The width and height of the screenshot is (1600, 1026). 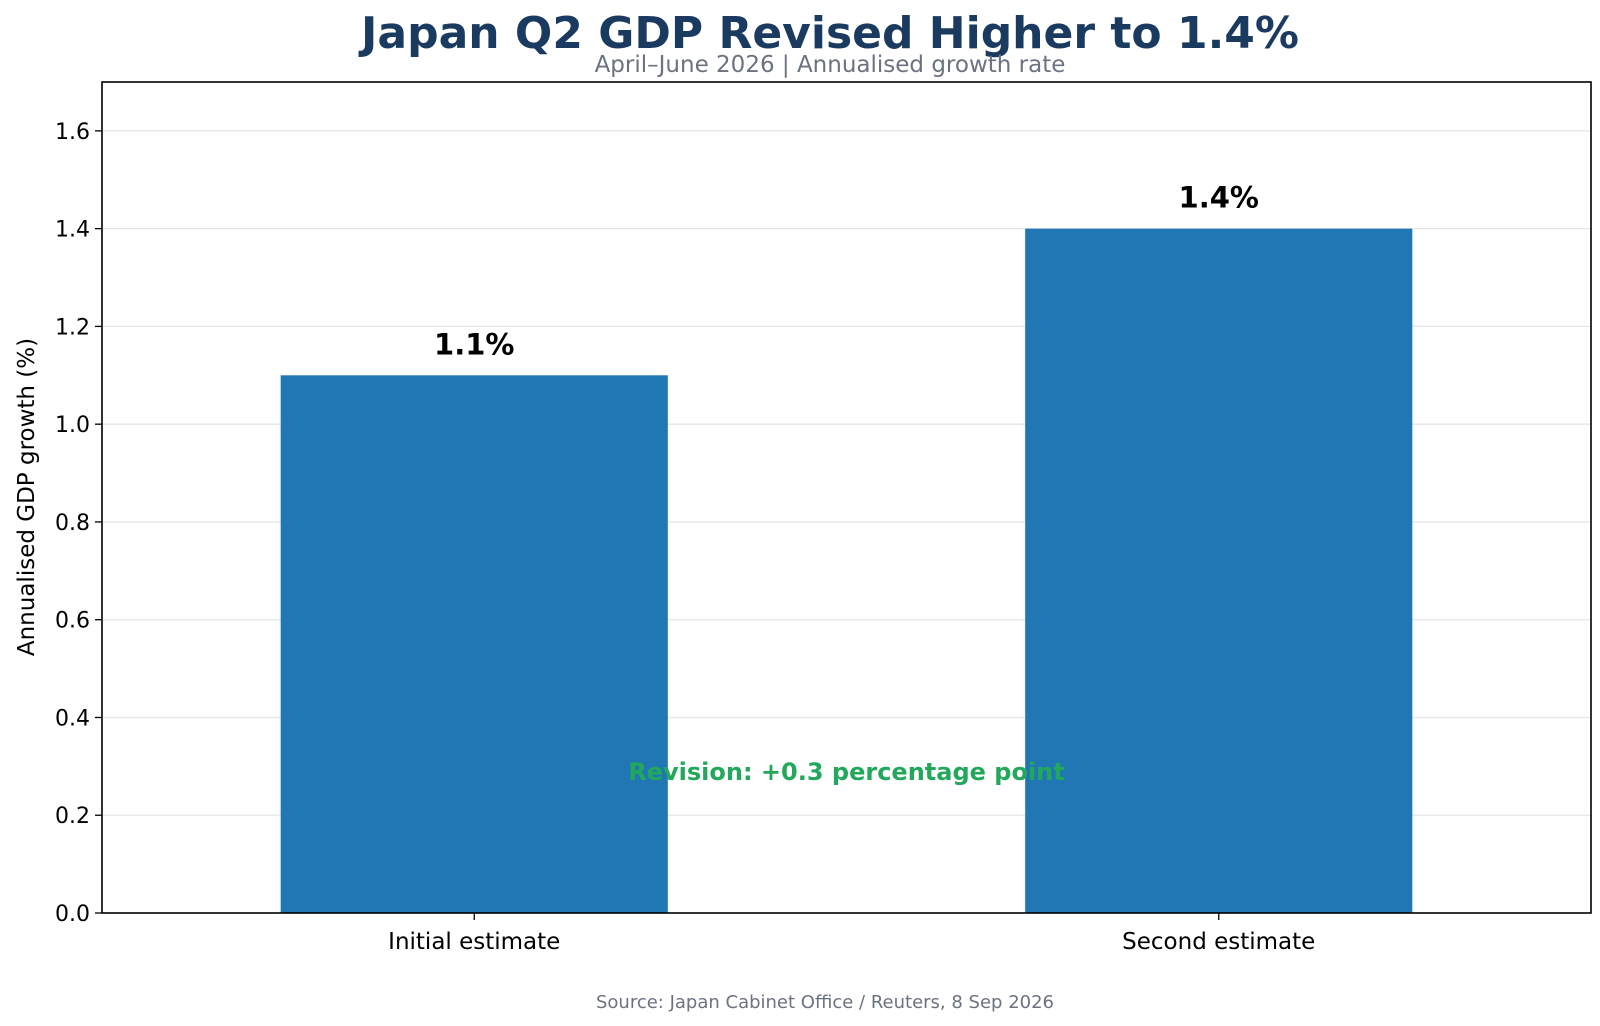 I want to click on y-axis-label: Annualised GDP growth (%), so click(x=27, y=497).